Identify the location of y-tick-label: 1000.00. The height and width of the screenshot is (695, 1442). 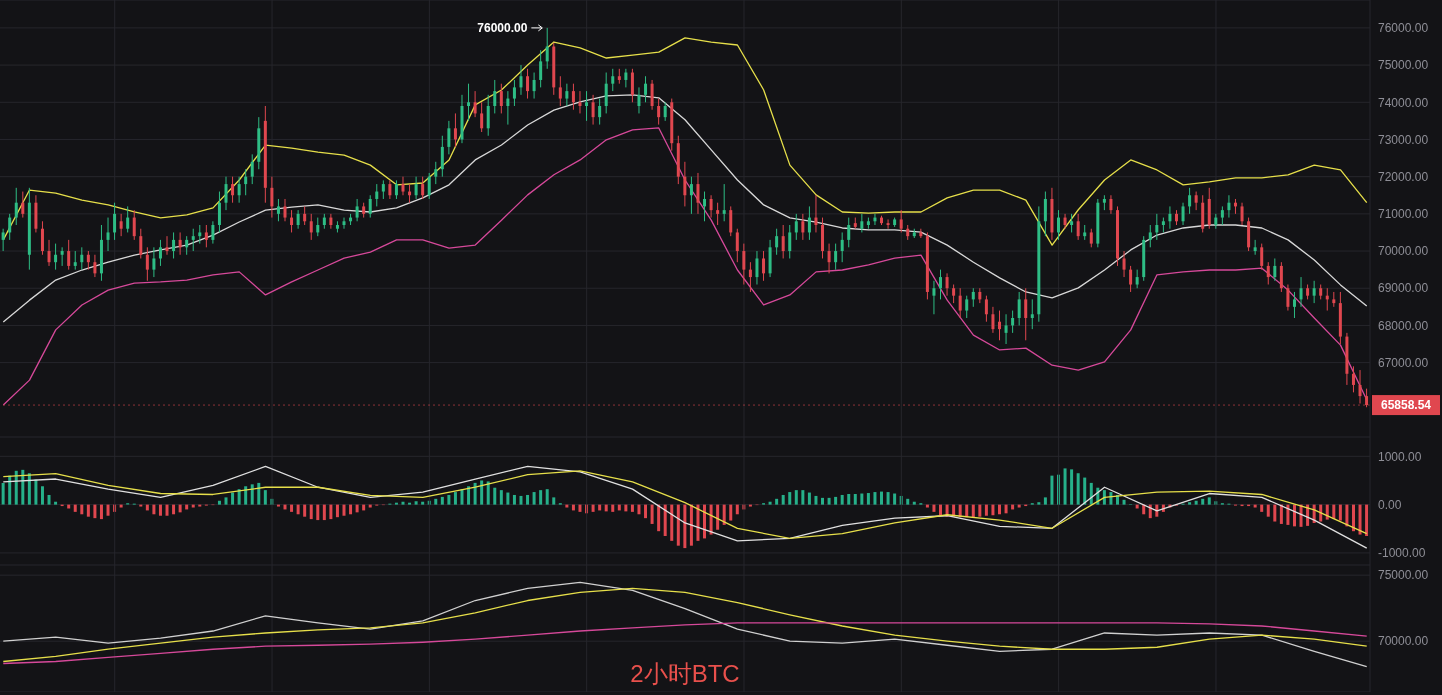
(1400, 456).